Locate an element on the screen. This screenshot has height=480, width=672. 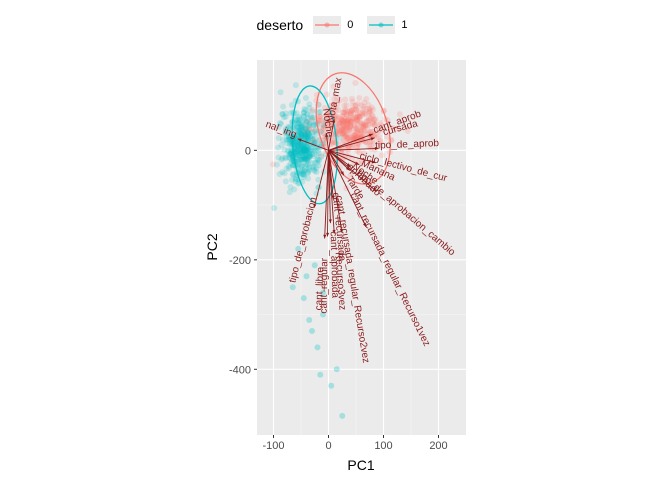
legend-swatch-0-icon is located at coordinates (327, 25).